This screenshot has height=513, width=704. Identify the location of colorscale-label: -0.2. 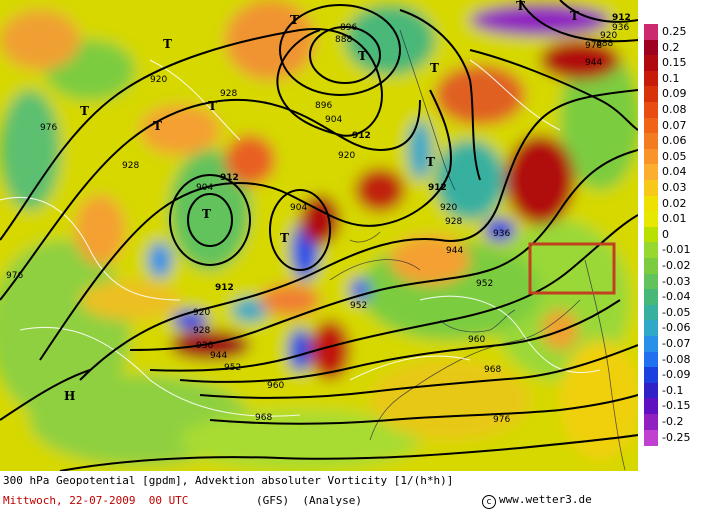
(673, 421).